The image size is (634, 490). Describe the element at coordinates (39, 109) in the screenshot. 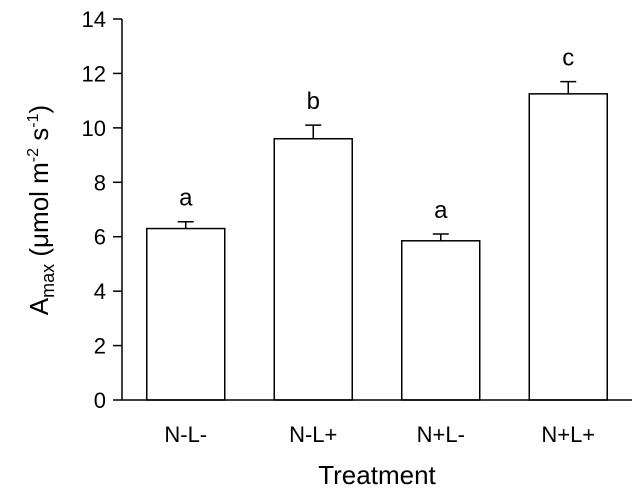

I see `y-label-close: )` at that location.